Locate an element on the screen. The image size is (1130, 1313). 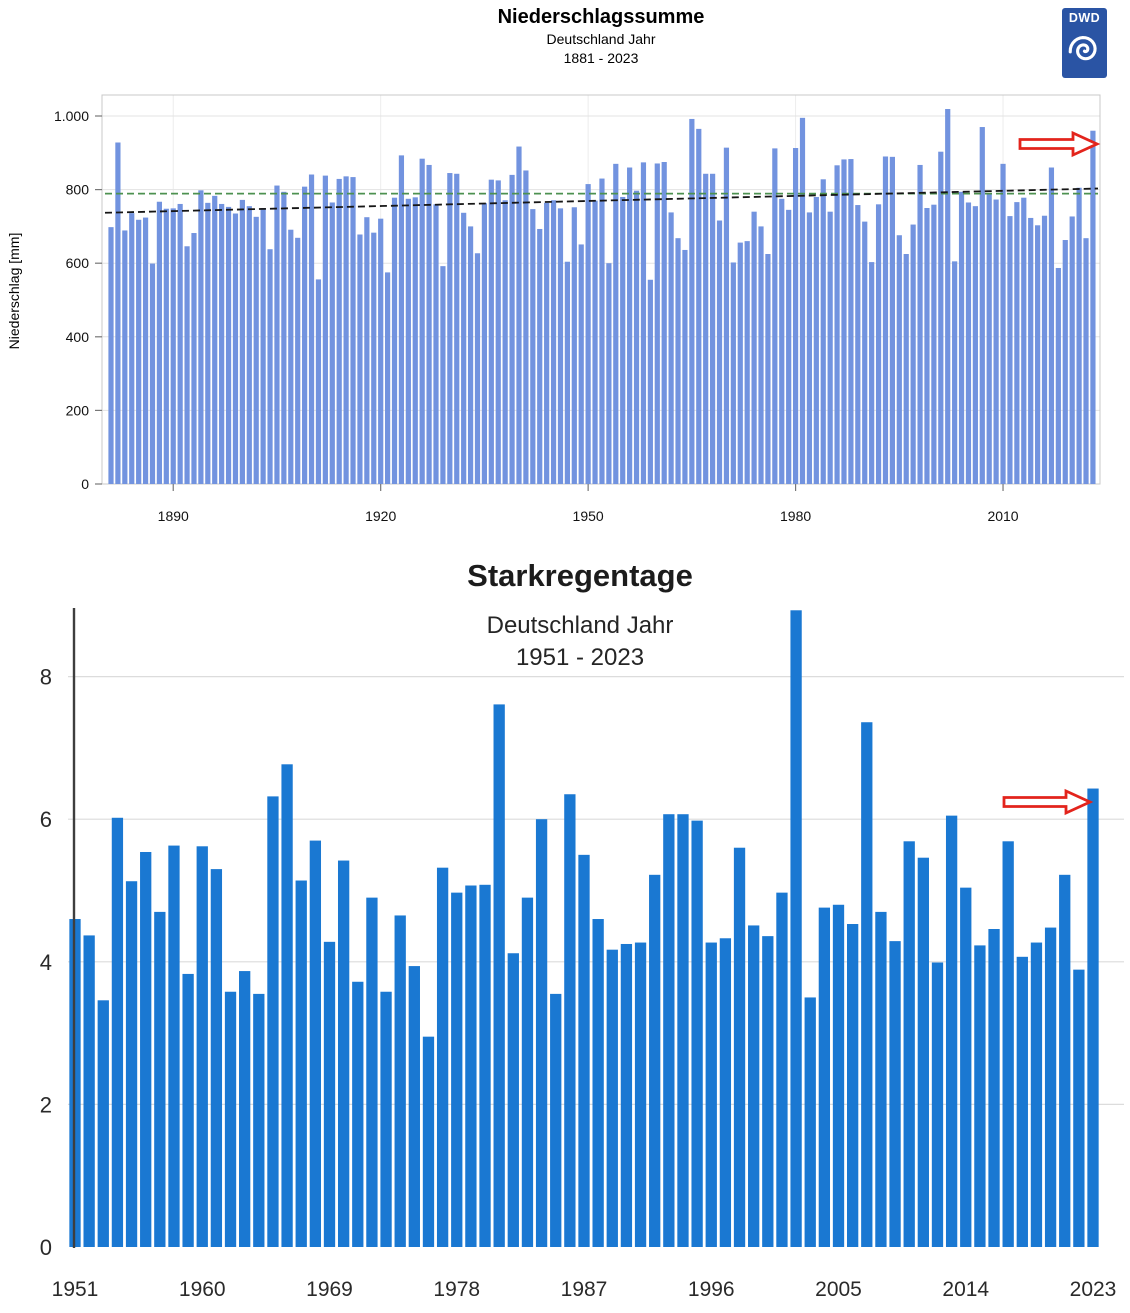
bar-1950 is located at coordinates (588, 334).